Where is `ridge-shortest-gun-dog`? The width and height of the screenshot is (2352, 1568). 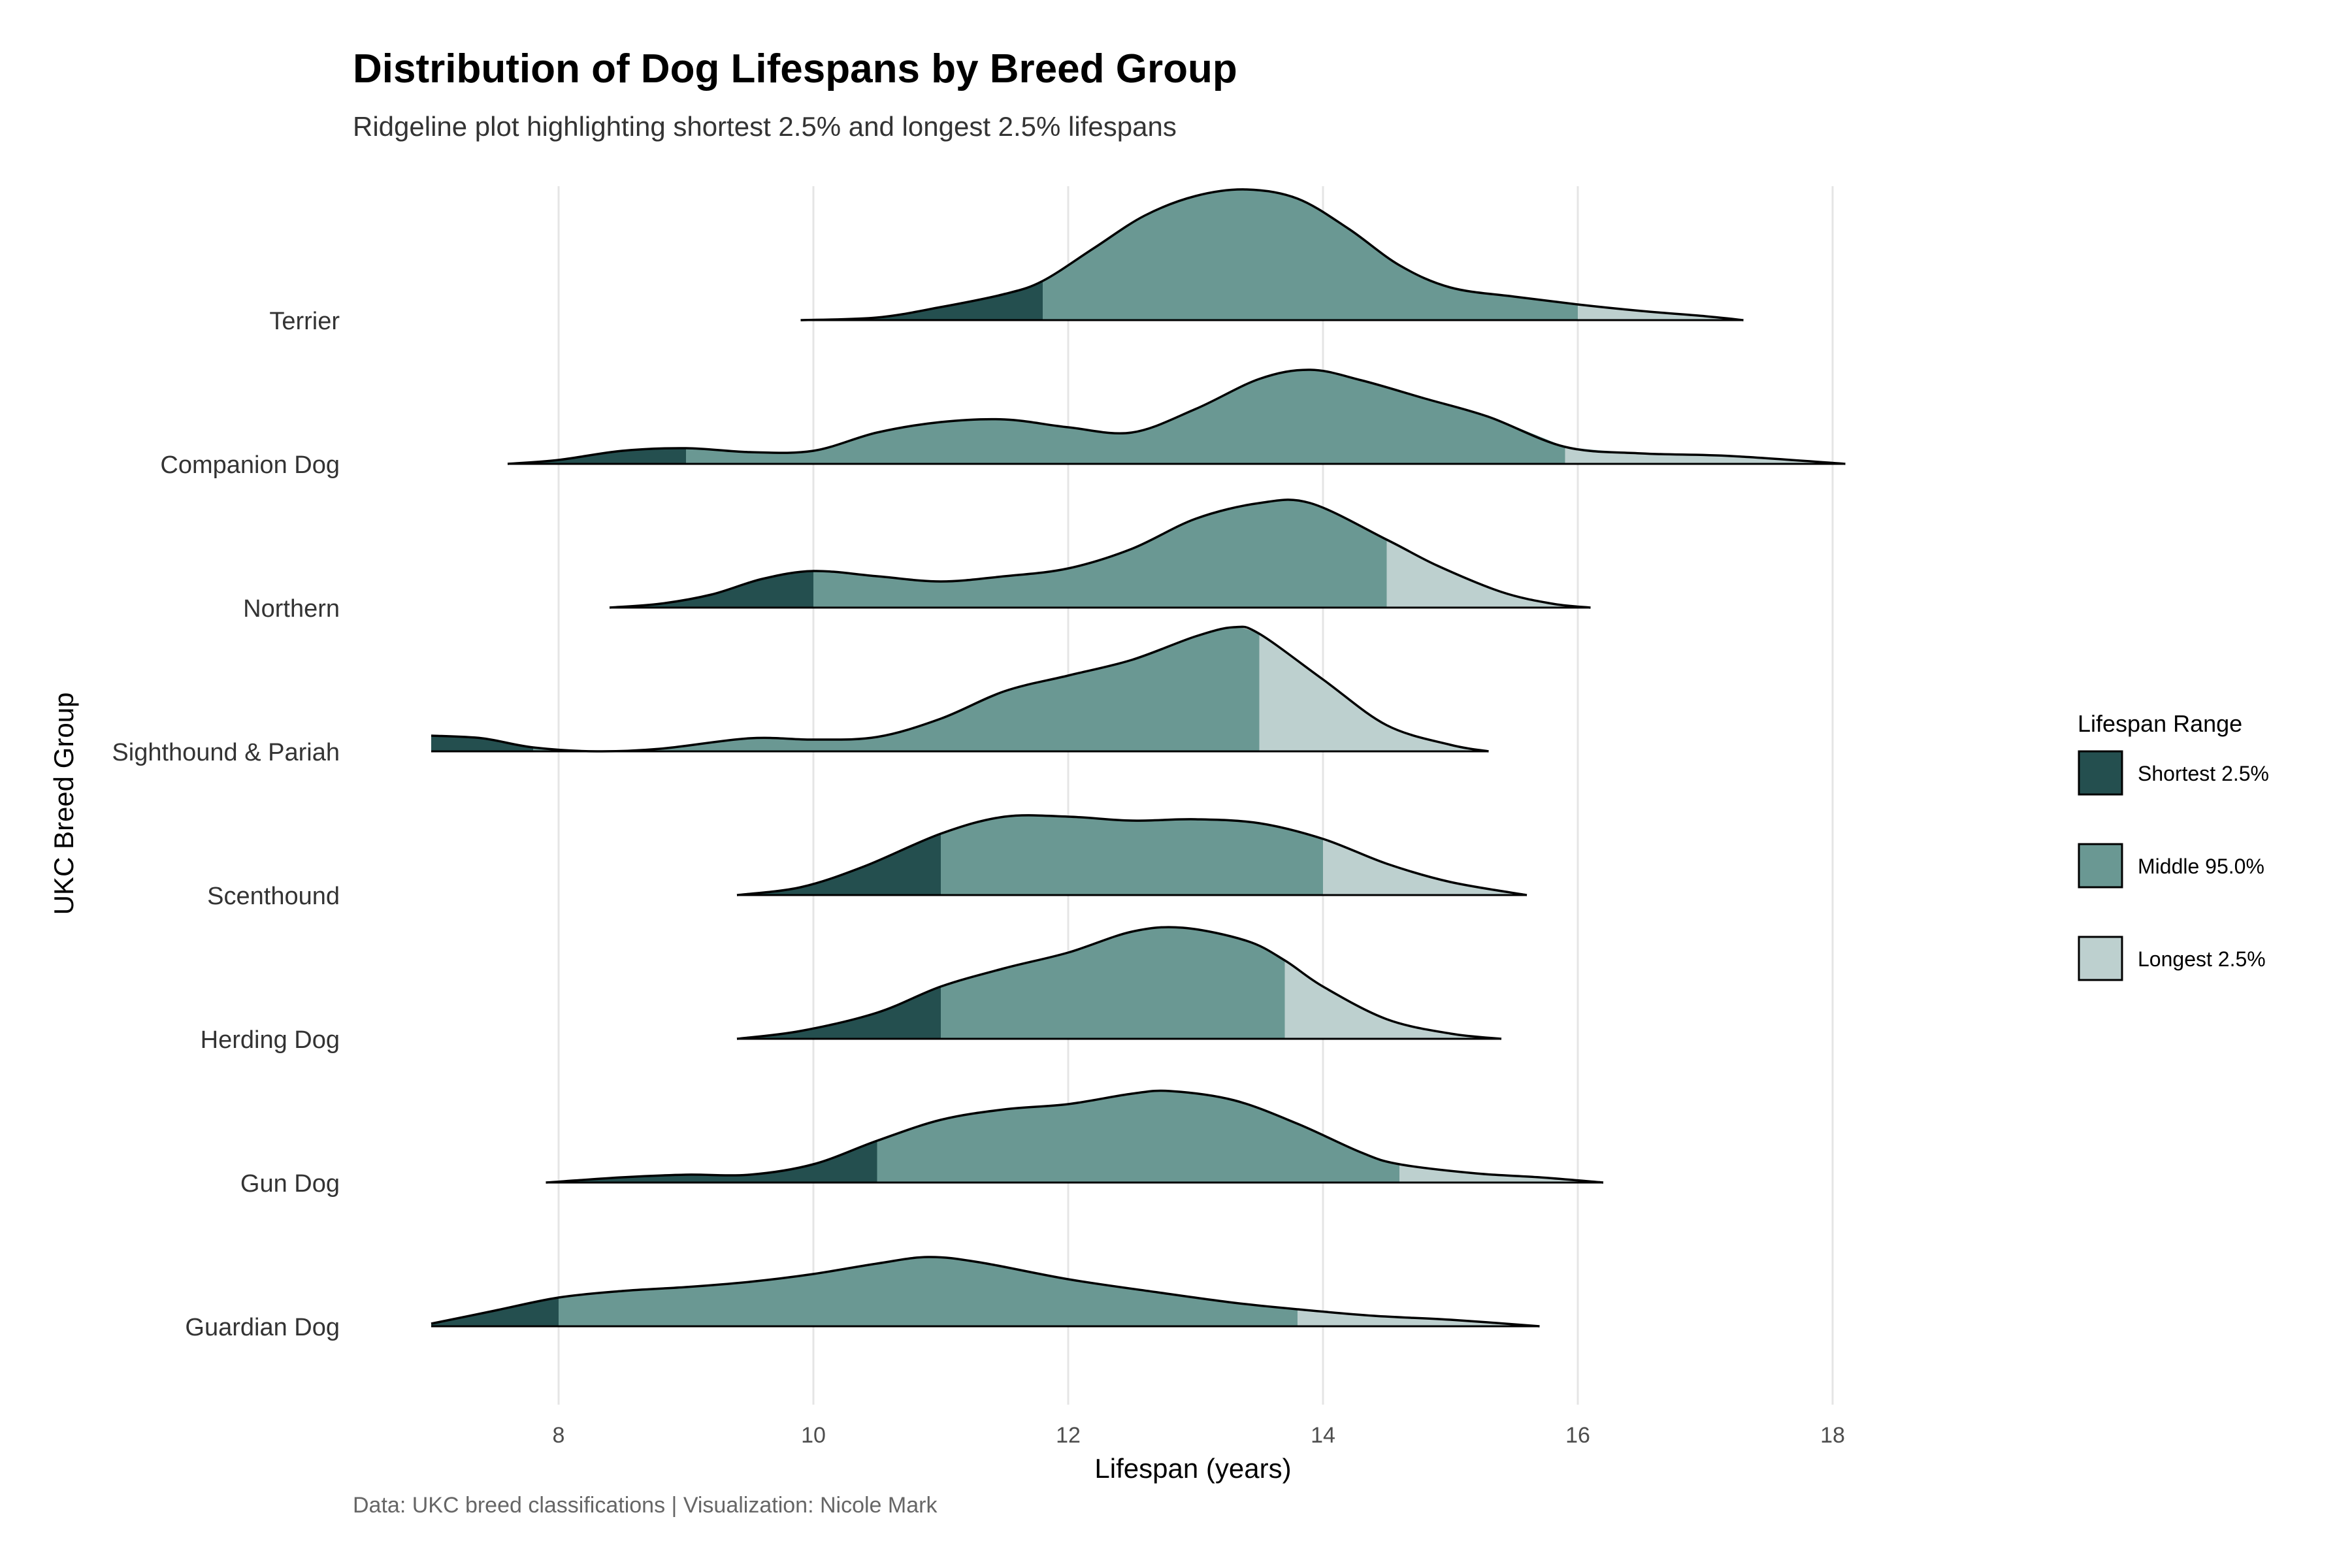
ridge-shortest-gun-dog is located at coordinates (711, 1162).